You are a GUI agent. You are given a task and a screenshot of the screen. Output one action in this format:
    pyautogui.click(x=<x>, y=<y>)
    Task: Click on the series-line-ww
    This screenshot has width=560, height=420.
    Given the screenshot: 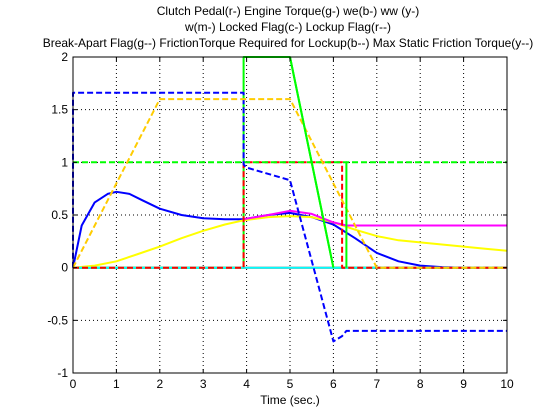 What is the action you would take?
    pyautogui.click(x=290, y=242)
    